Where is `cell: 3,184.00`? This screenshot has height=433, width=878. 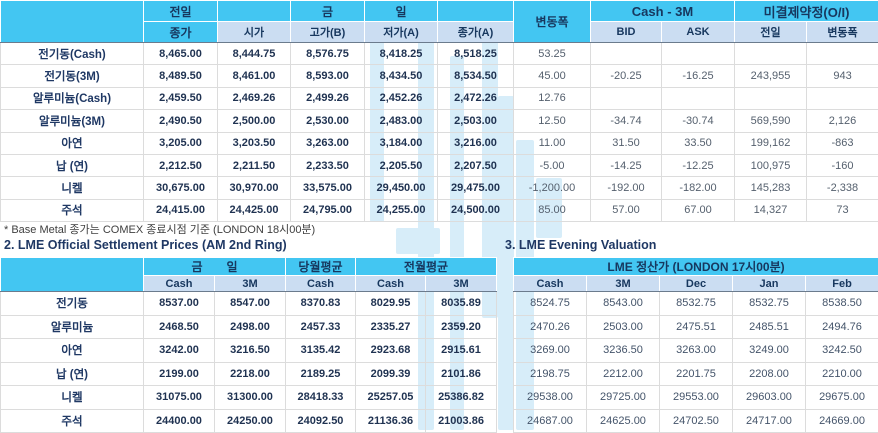 cell: 3,184.00 is located at coordinates (401, 143).